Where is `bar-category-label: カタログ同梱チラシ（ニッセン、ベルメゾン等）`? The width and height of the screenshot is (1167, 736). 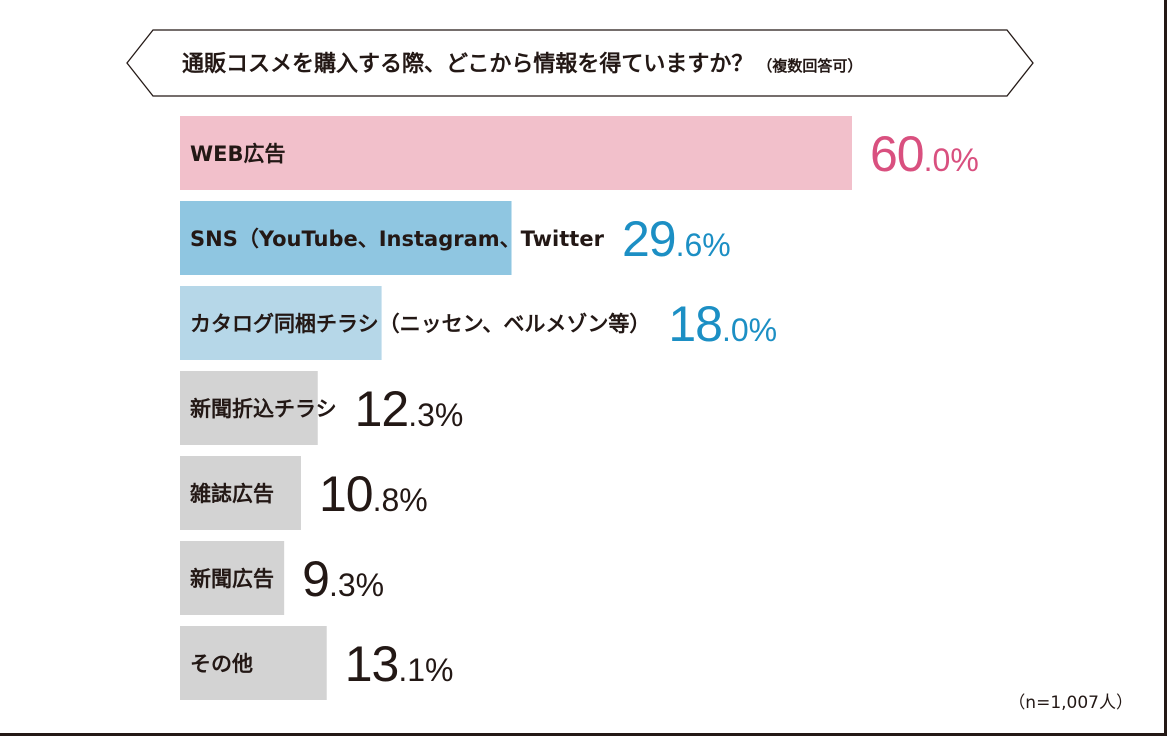
bar-category-label: カタログ同梱チラシ（ニッセン、ベルメゾン等） is located at coordinates (420, 324).